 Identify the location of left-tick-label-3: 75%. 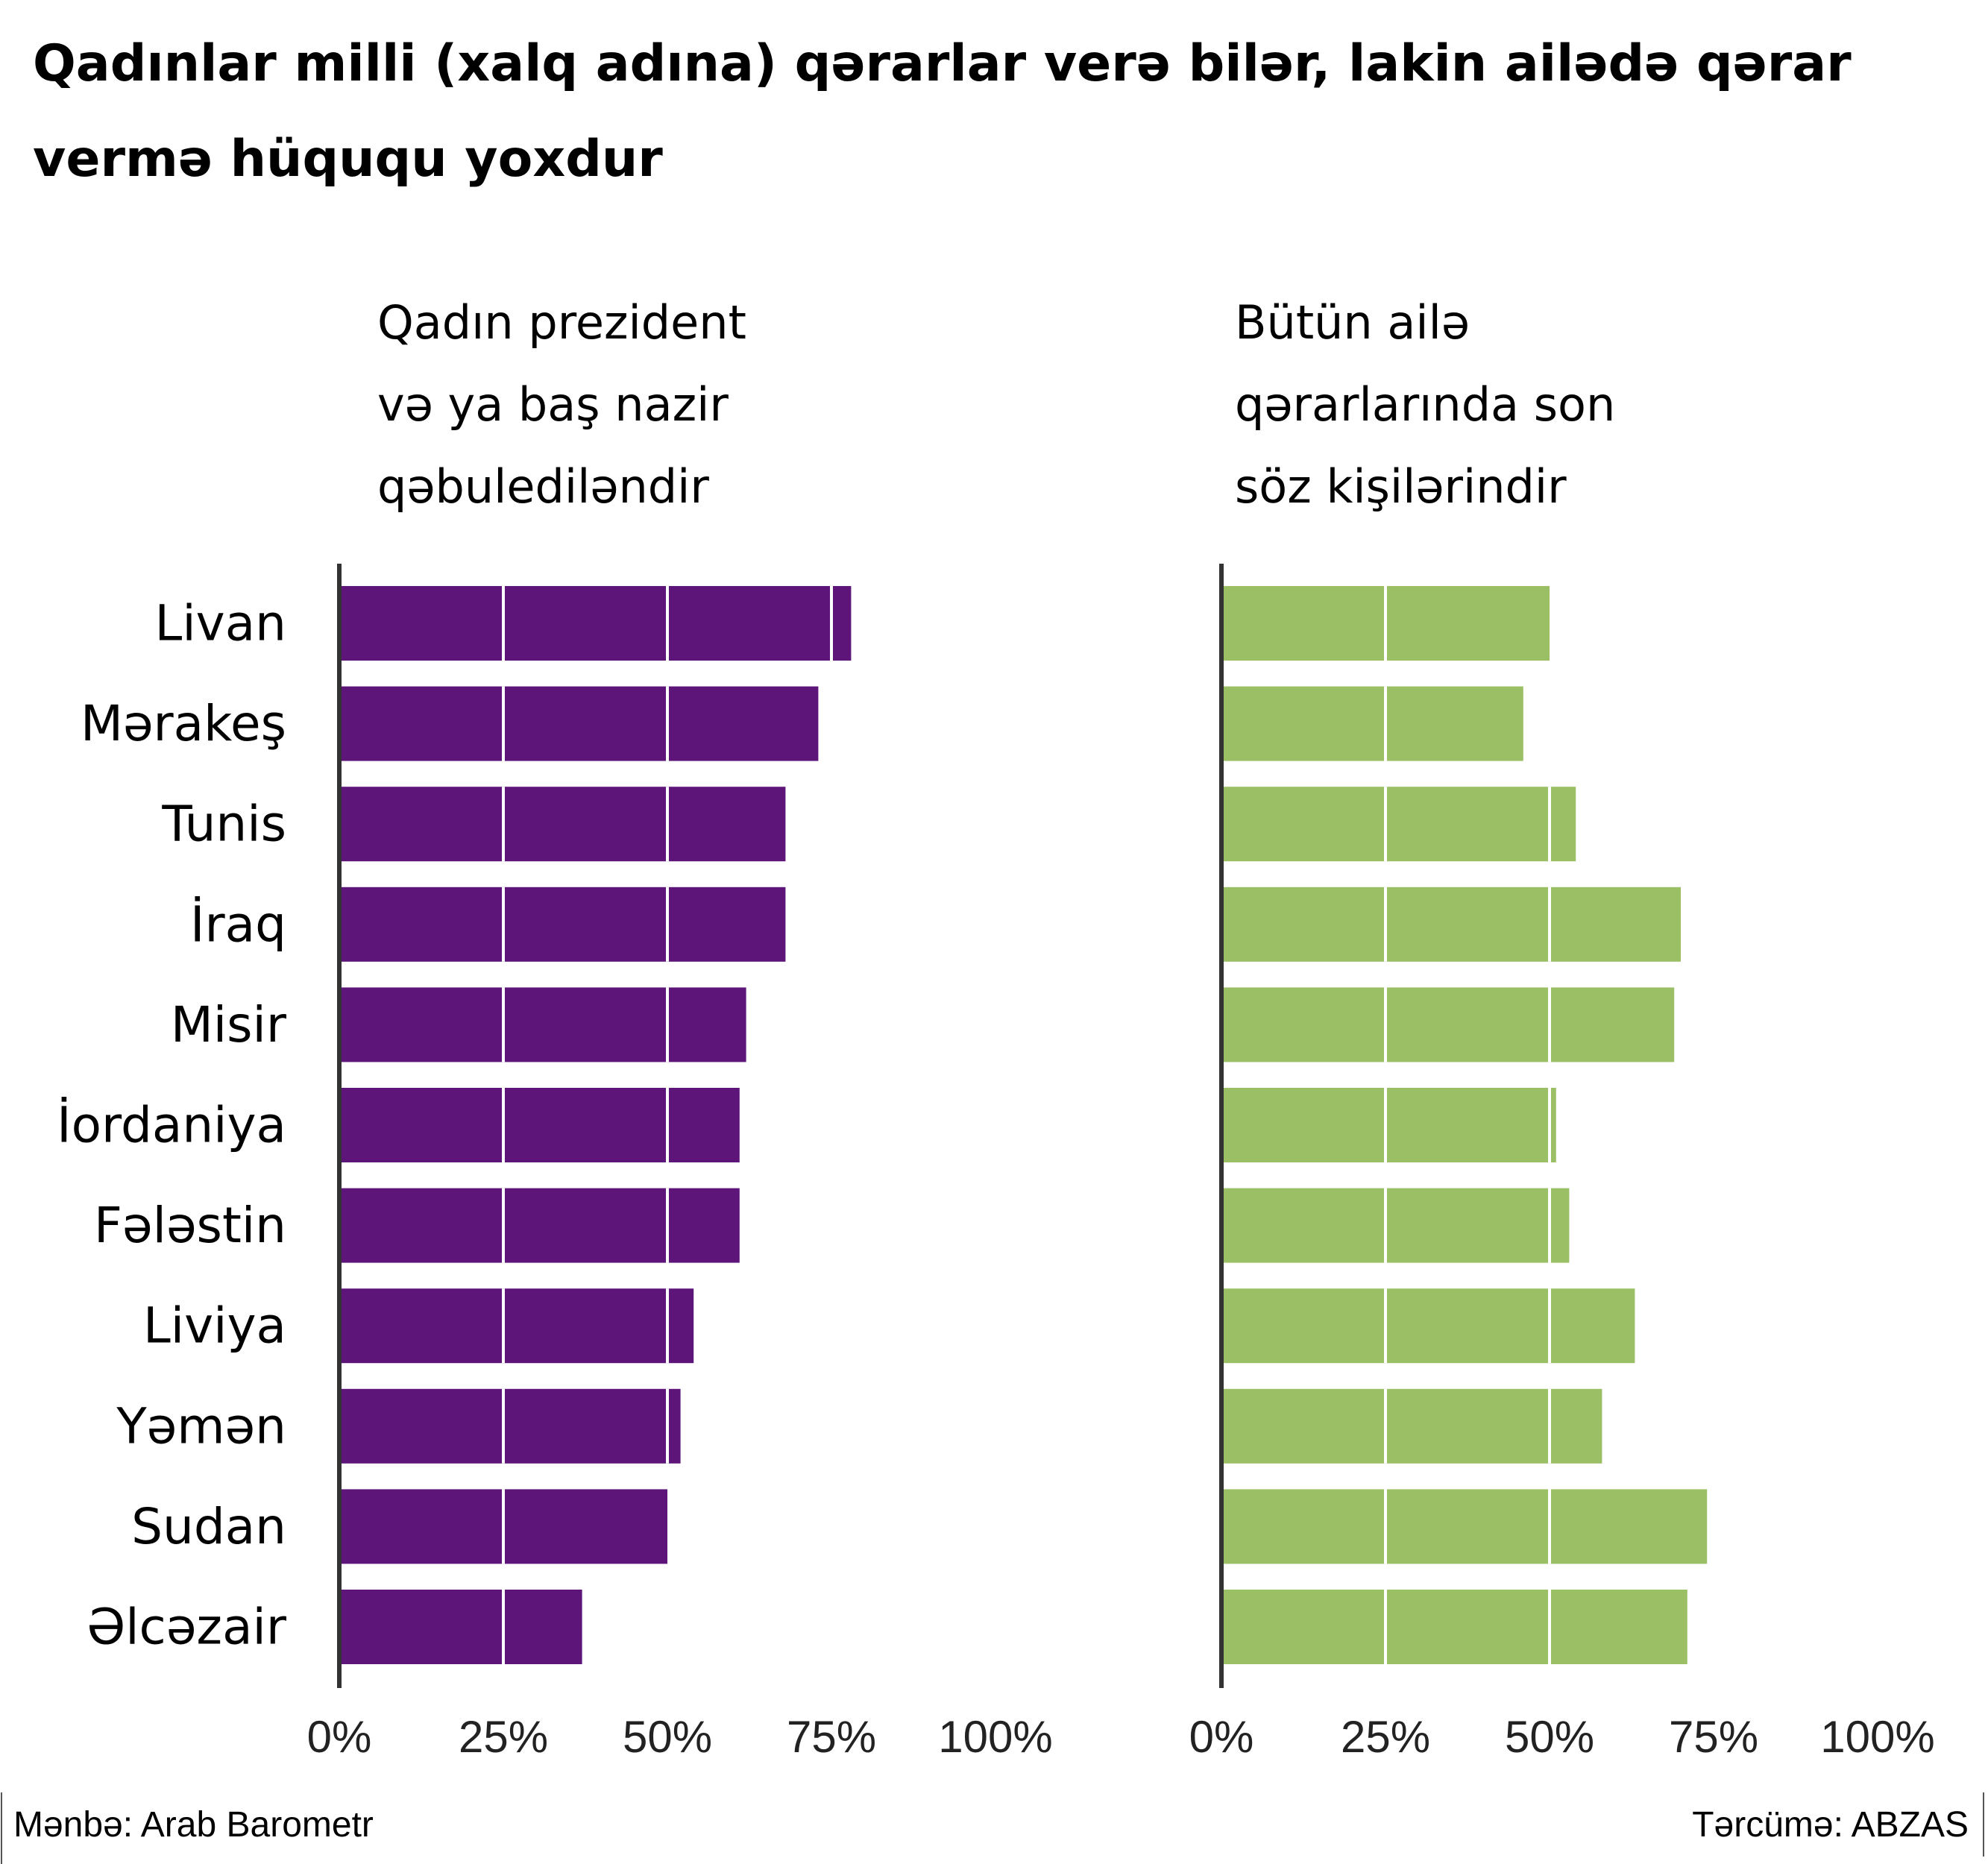
(831, 1737).